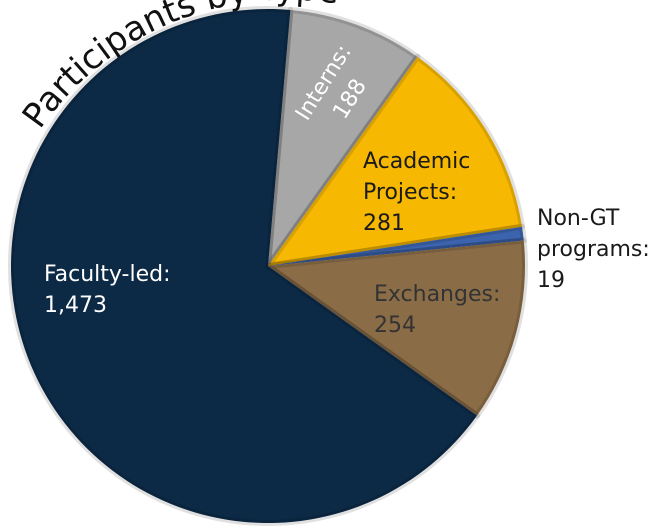  What do you see at coordinates (75, 305) in the screenshot?
I see `value-label: 1,473` at bounding box center [75, 305].